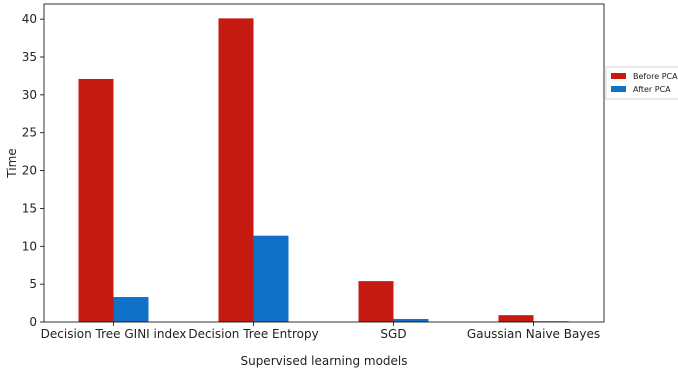  Describe the element at coordinates (29, 57) in the screenshot. I see `y-tick-label: 35` at that location.